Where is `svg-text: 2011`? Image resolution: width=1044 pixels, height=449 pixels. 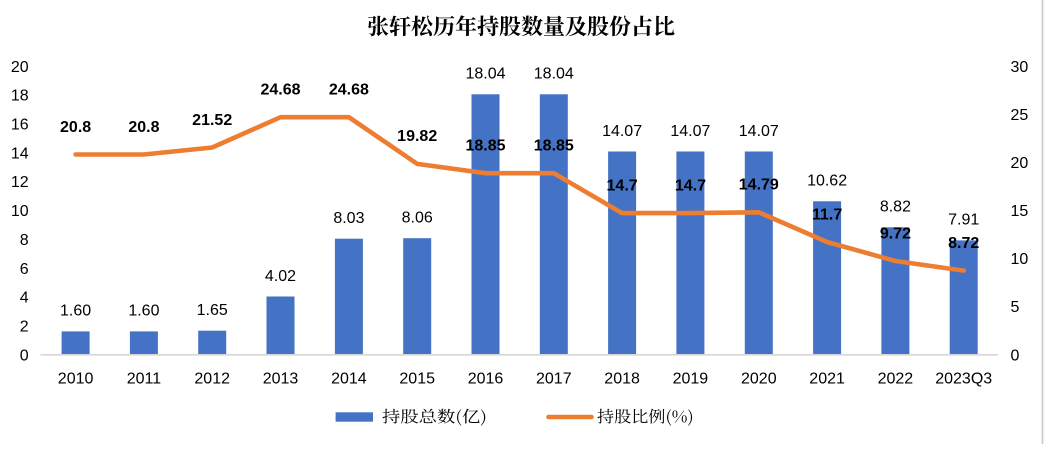
svg-text: 2011 is located at coordinates (144, 378).